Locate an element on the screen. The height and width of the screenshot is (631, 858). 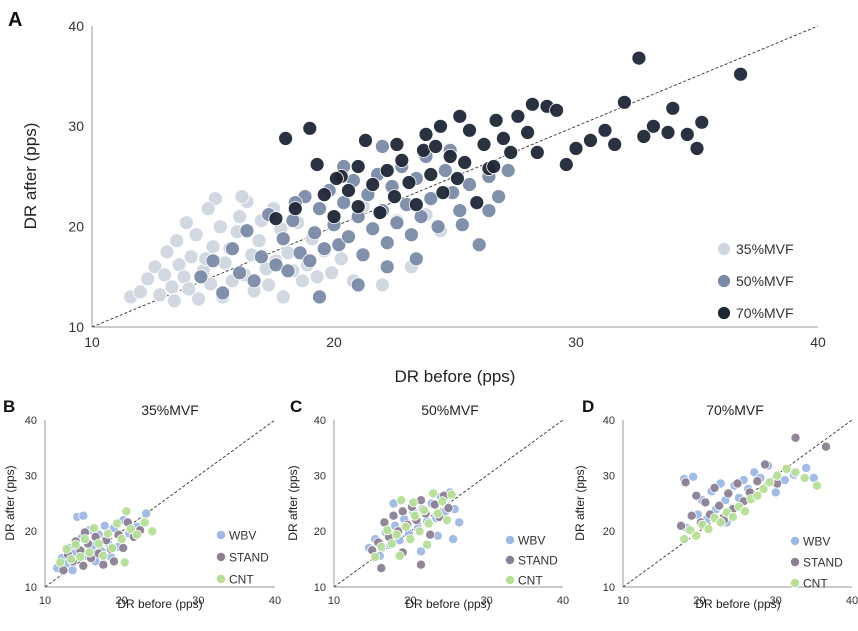
x-axis-title: DR before (pps) is located at coordinates (455, 376).